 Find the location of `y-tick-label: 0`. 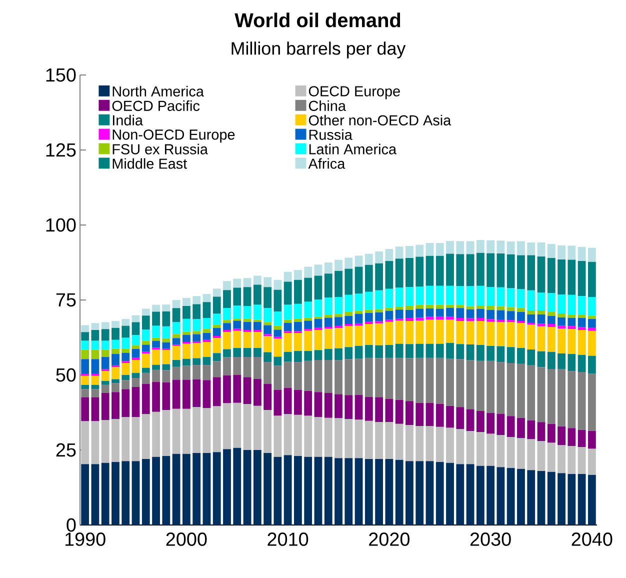

y-tick-label: 0 is located at coordinates (71, 525).